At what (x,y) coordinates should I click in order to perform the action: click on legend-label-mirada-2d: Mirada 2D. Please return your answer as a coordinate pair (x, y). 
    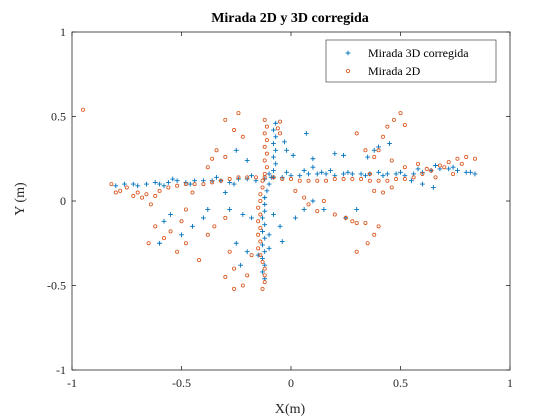
    Looking at the image, I should click on (394, 71).